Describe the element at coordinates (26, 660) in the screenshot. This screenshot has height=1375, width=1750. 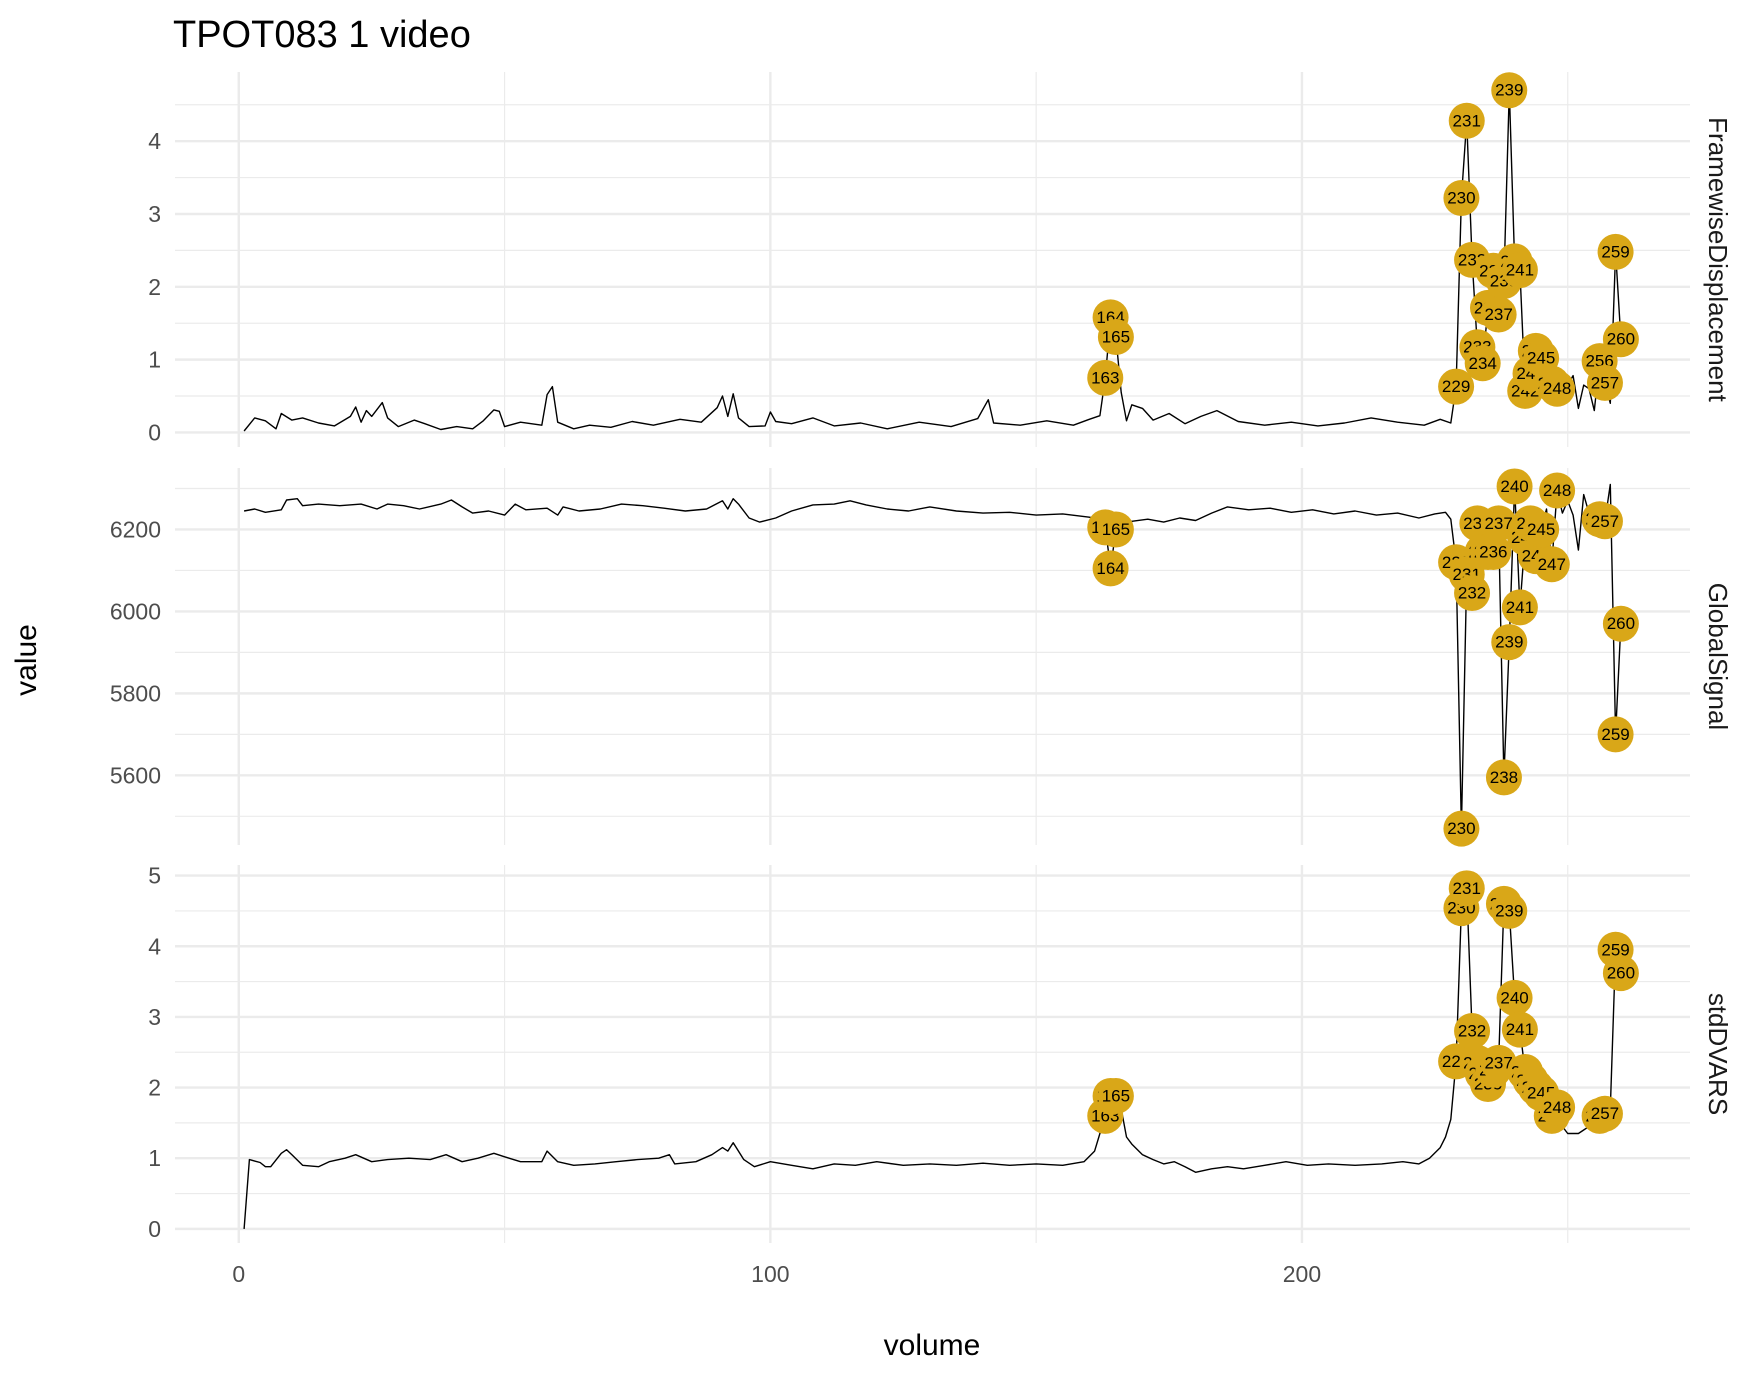
I see `y-axis-label: value` at that location.